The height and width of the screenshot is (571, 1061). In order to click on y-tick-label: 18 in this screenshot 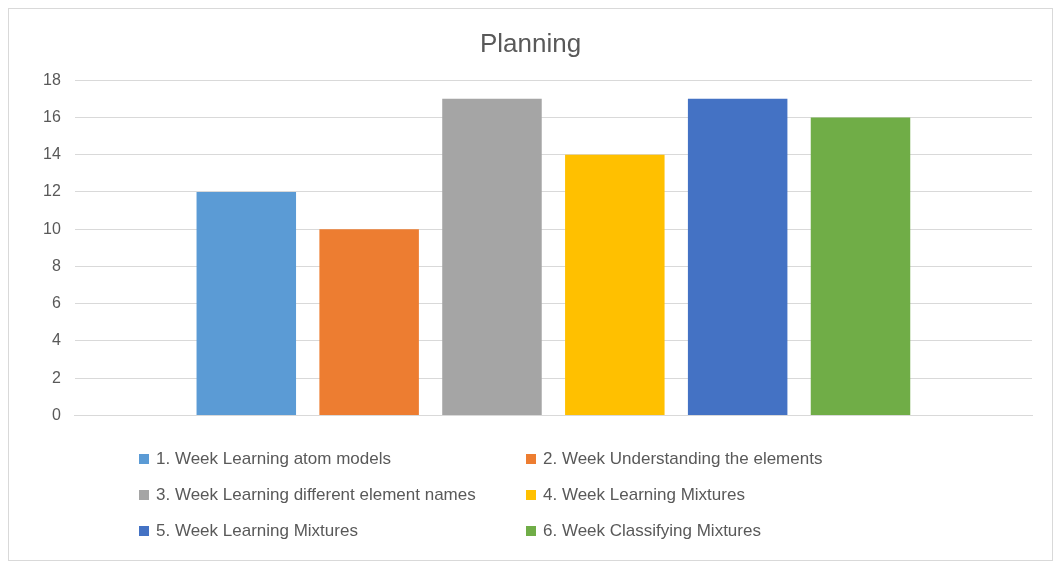, I will do `click(52, 79)`.